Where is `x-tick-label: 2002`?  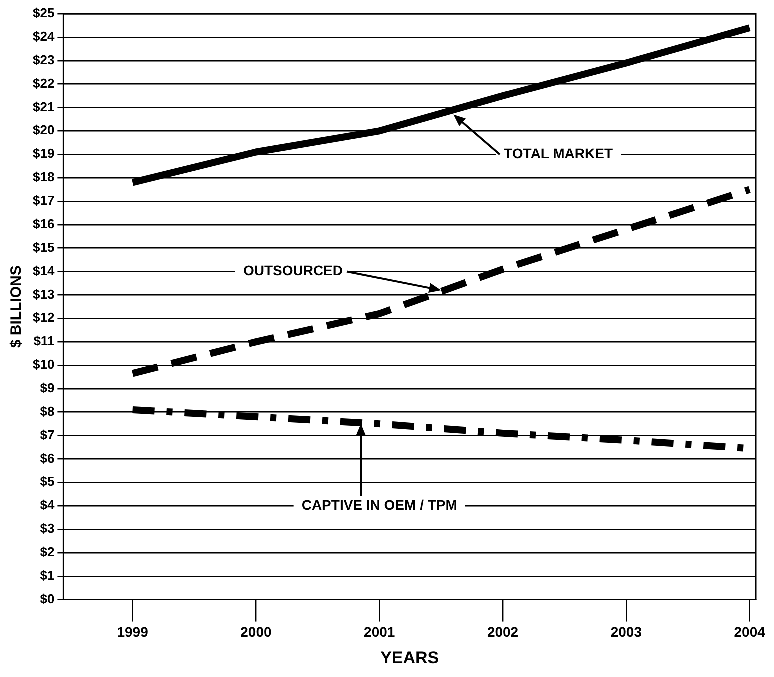 x-tick-label: 2002 is located at coordinates (503, 632).